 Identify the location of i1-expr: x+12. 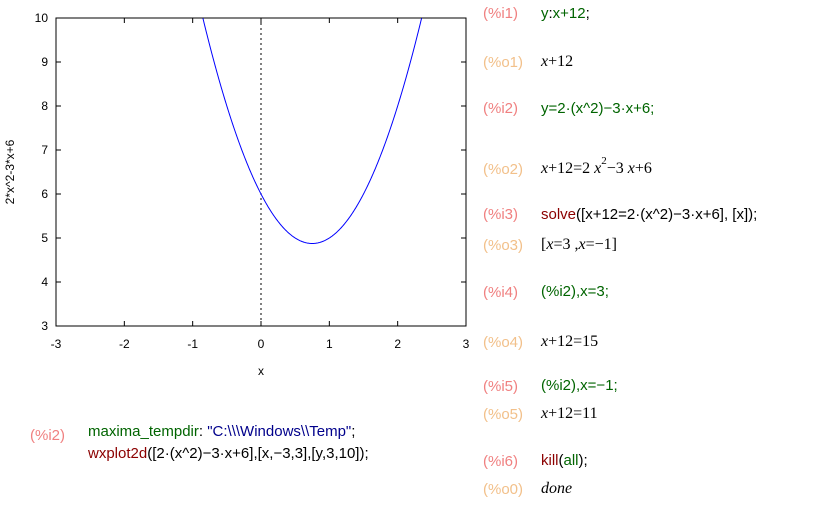
(569, 13).